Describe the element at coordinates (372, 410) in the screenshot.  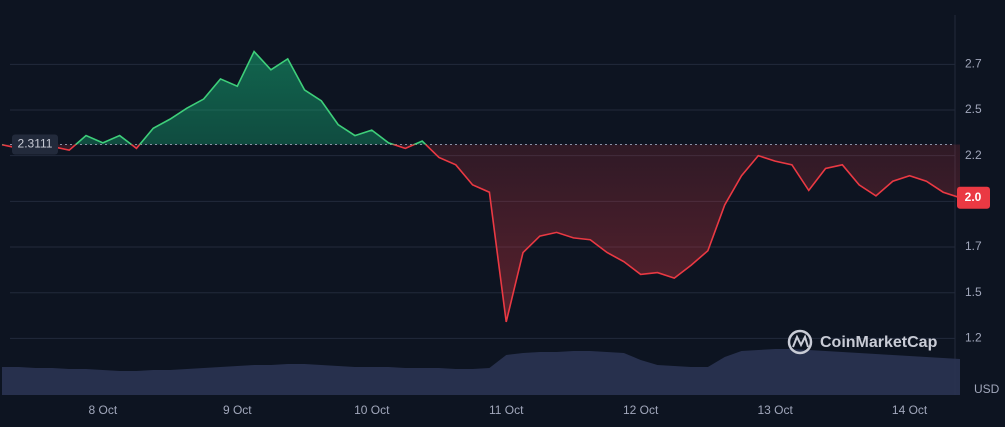
I see `x-tick-label: 10 Oct` at that location.